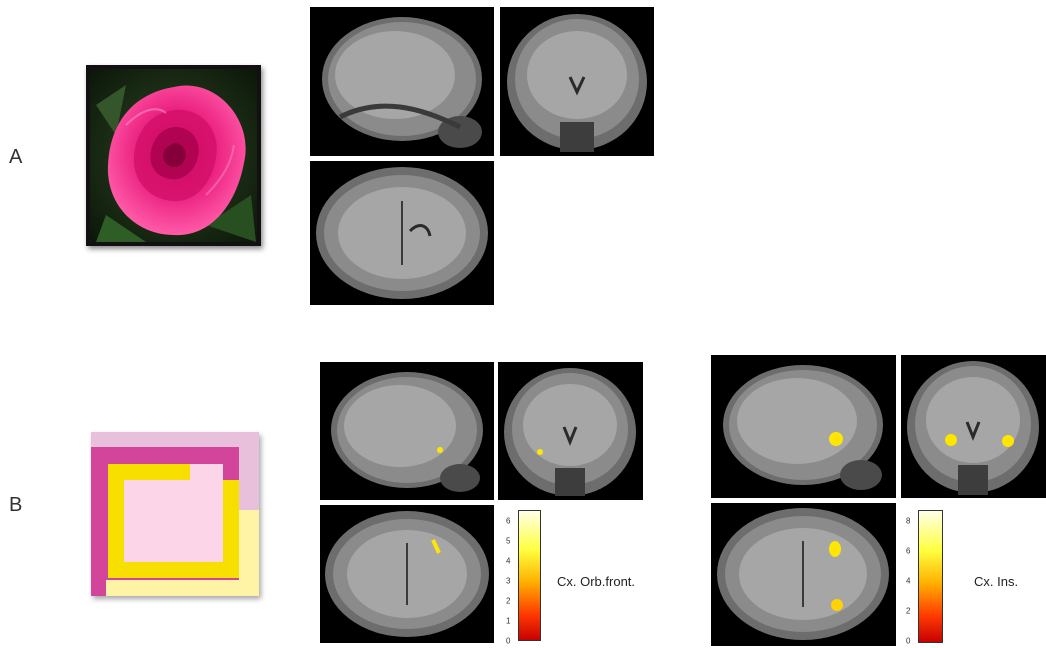 This screenshot has height=648, width=1046. What do you see at coordinates (930, 576) in the screenshot?
I see `colorbar-b2` at bounding box center [930, 576].